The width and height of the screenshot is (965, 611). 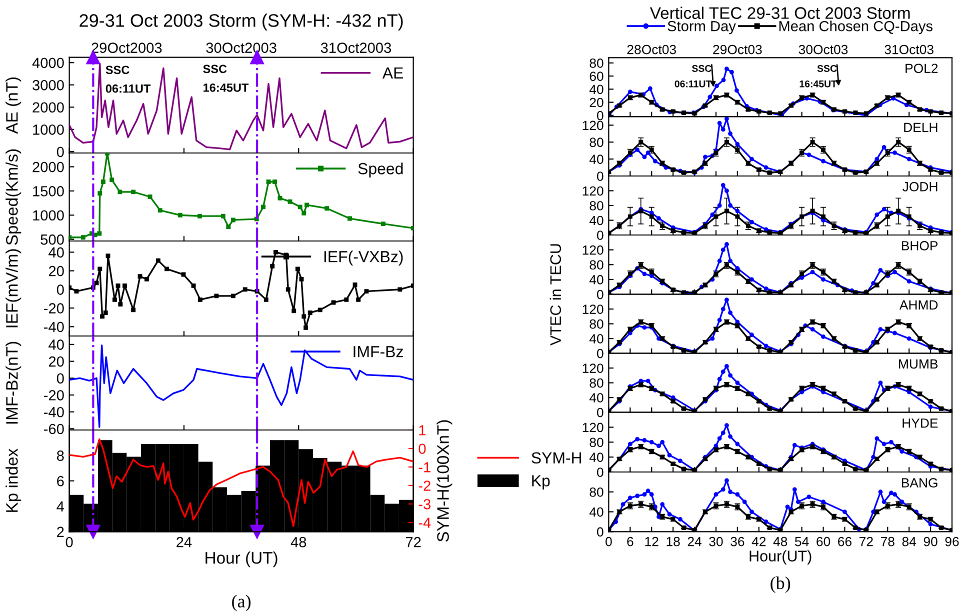 I want to click on text: (a), so click(x=241, y=602).